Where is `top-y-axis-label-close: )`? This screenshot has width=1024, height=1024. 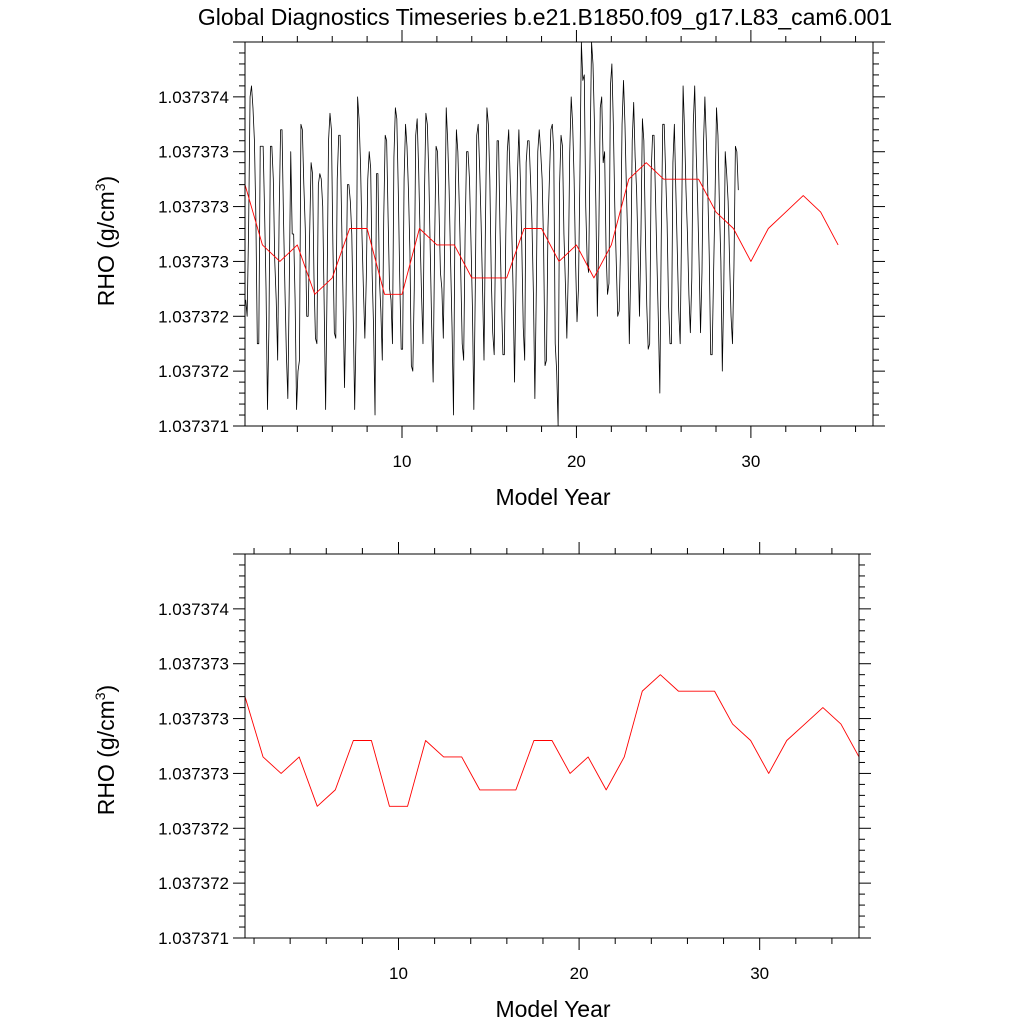 top-y-axis-label-close: ) is located at coordinates (106, 180).